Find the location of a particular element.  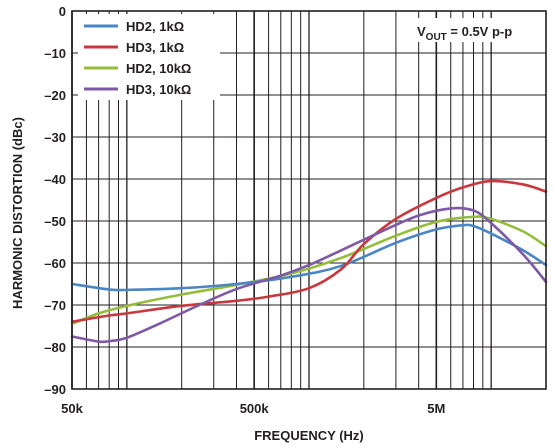

legend-label: HD3, 10kΩ is located at coordinates (158, 89).